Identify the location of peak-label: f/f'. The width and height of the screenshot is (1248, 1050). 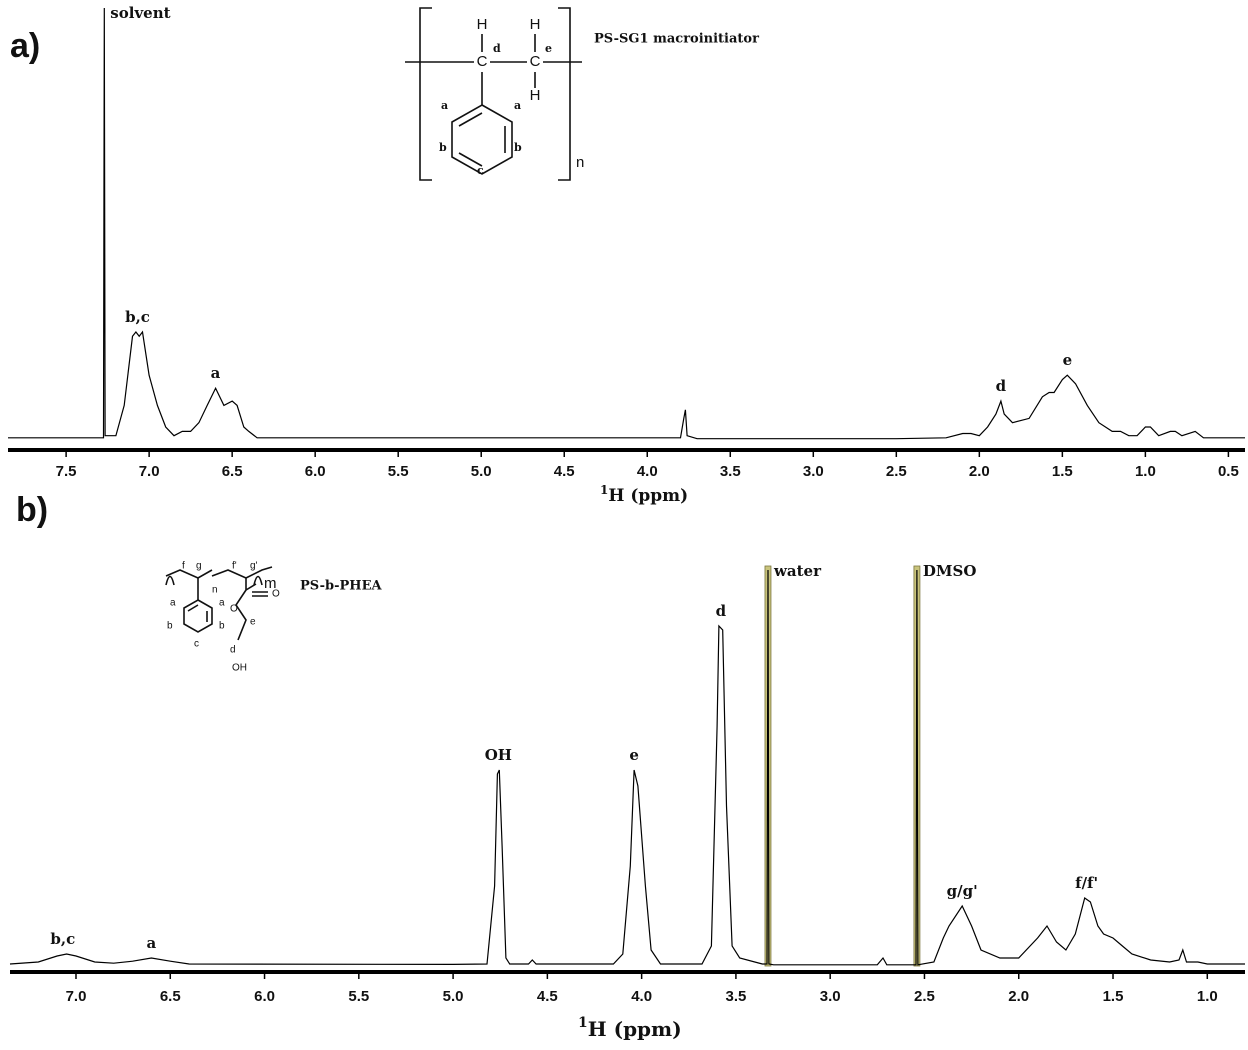
(1086, 883).